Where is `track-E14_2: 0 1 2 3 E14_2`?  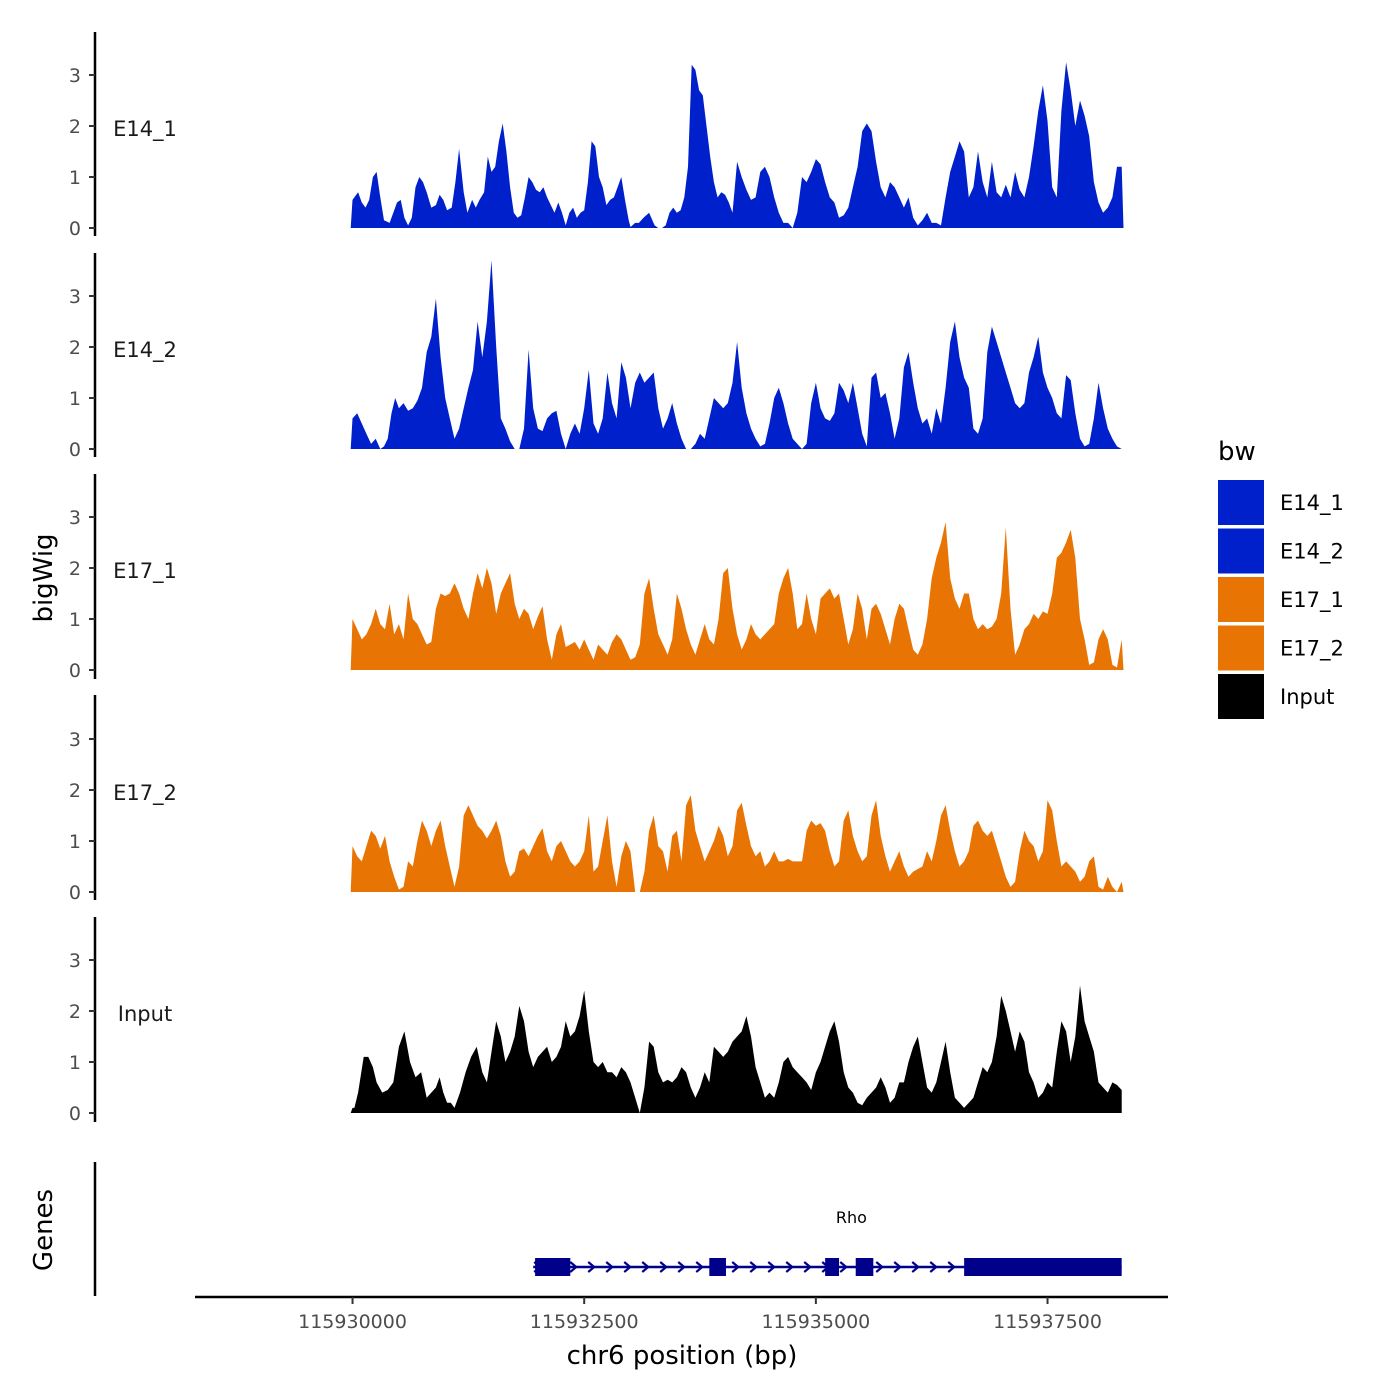 track-E14_2: 0 1 2 3 E14_2 is located at coordinates (596, 357).